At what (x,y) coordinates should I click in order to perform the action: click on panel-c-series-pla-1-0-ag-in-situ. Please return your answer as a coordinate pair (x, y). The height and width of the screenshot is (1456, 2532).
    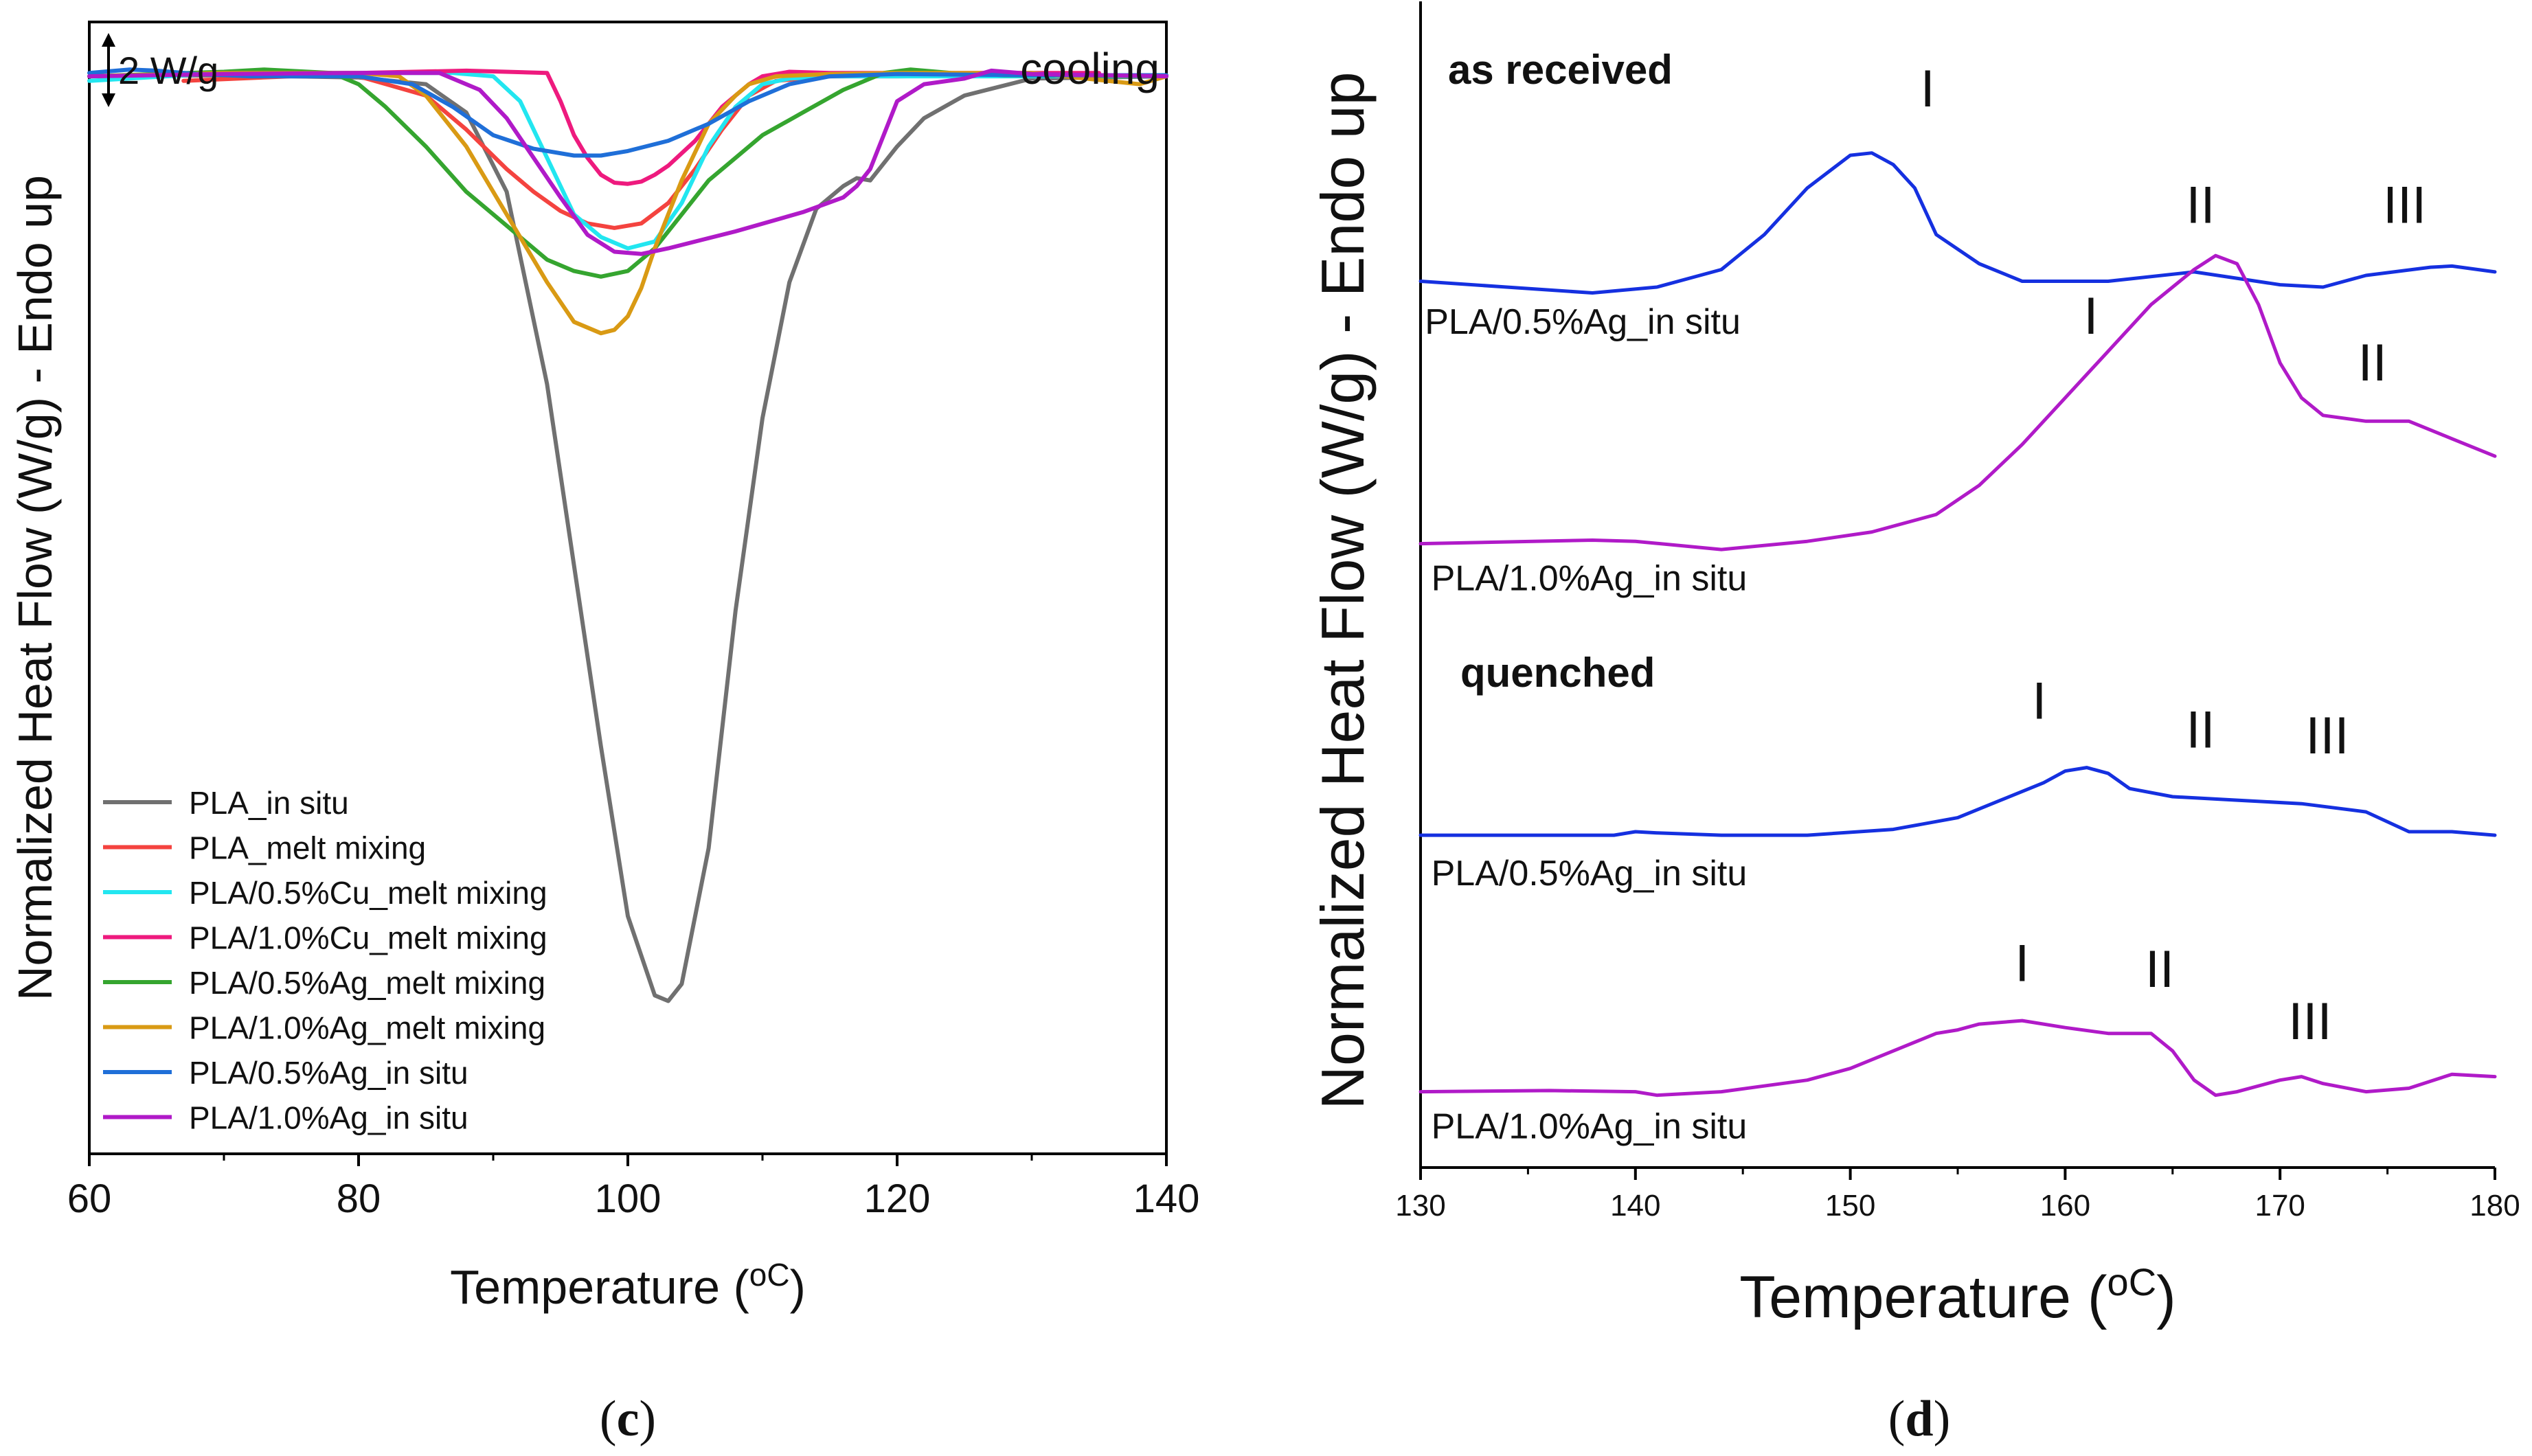
    Looking at the image, I should click on (627, 162).